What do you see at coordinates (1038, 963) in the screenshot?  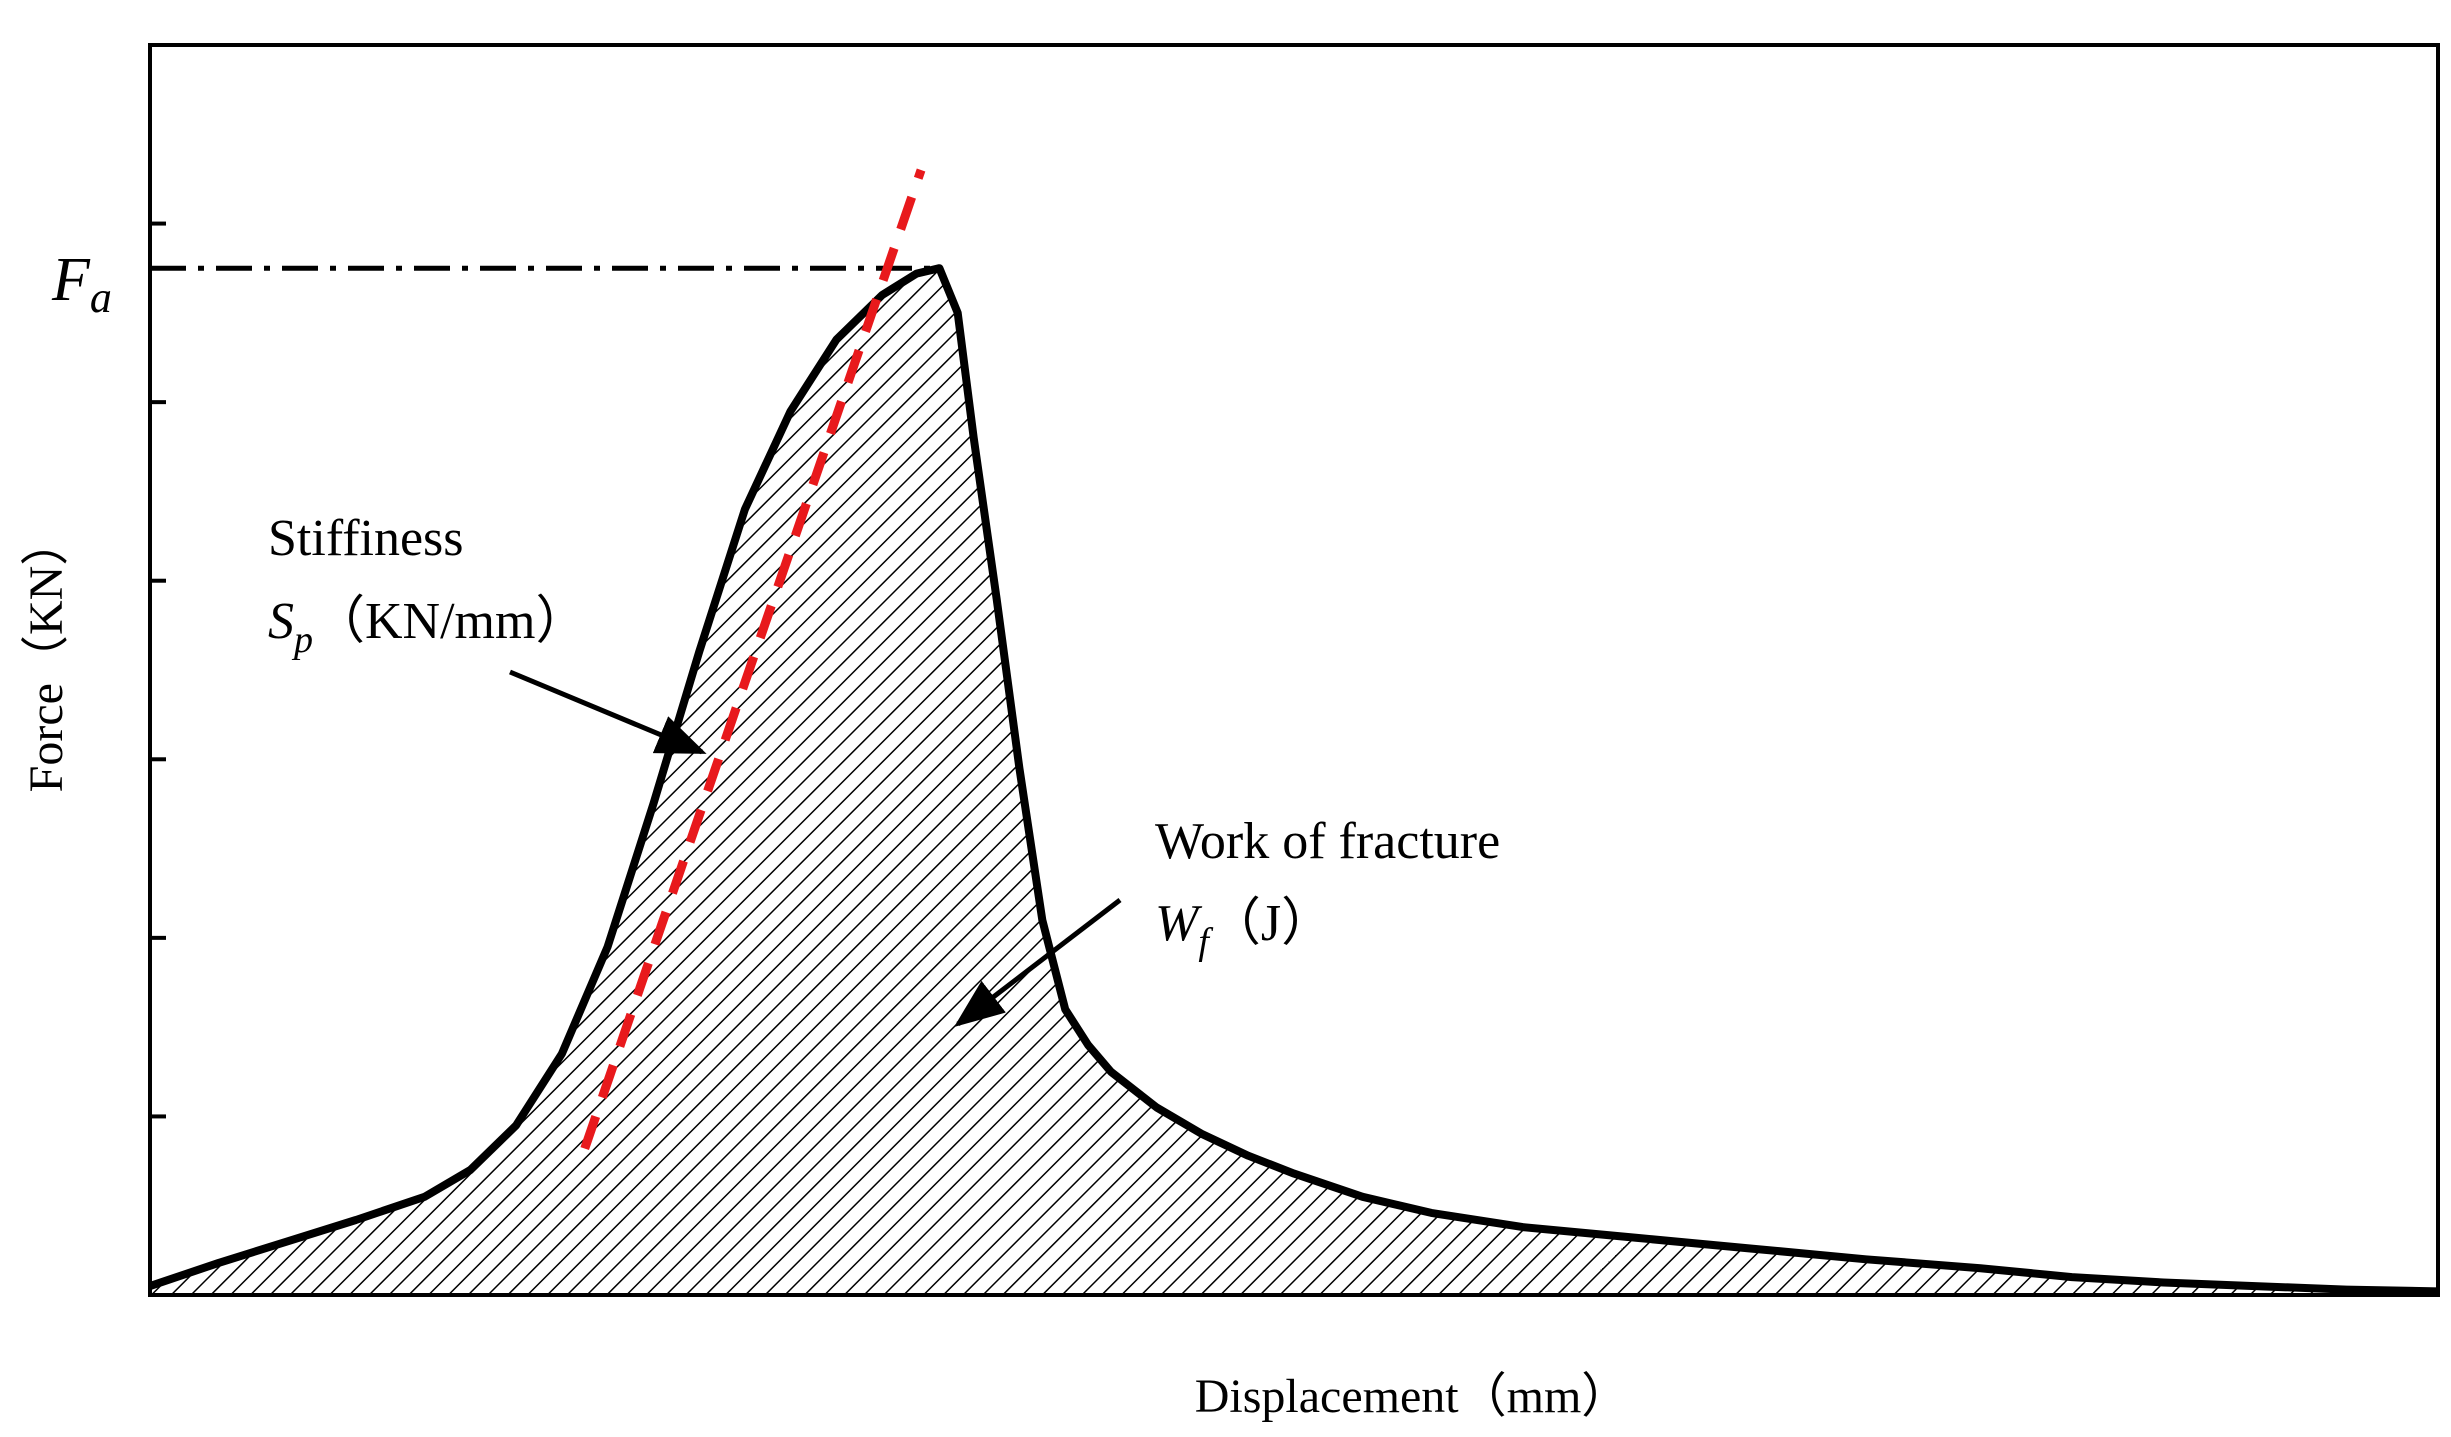 I see `work-of-fracture-pointer-arrow` at bounding box center [1038, 963].